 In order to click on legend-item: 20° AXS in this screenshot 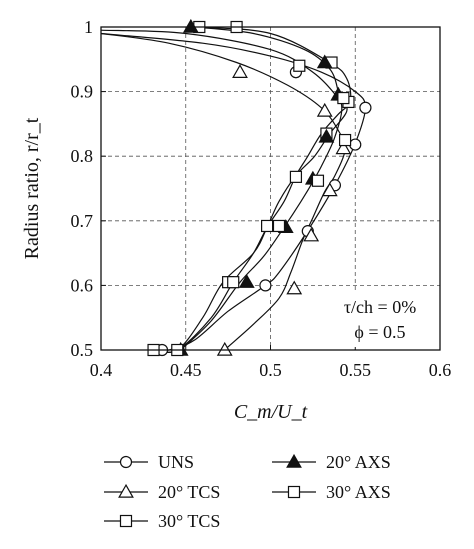, I will do `click(331, 462)`.